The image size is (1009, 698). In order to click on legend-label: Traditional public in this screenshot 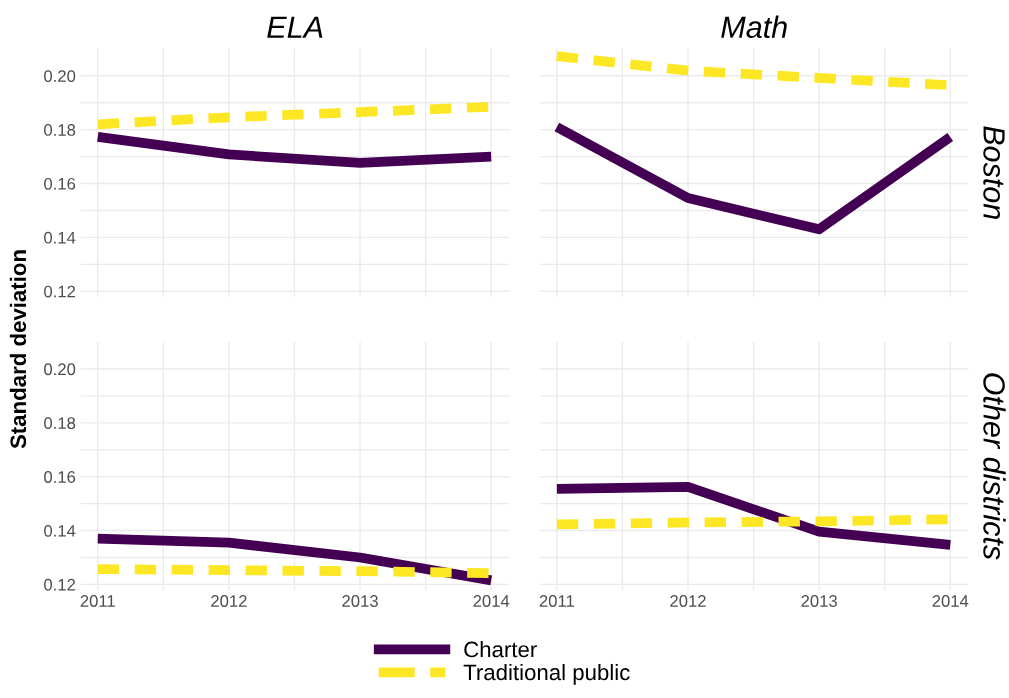, I will do `click(546, 674)`.